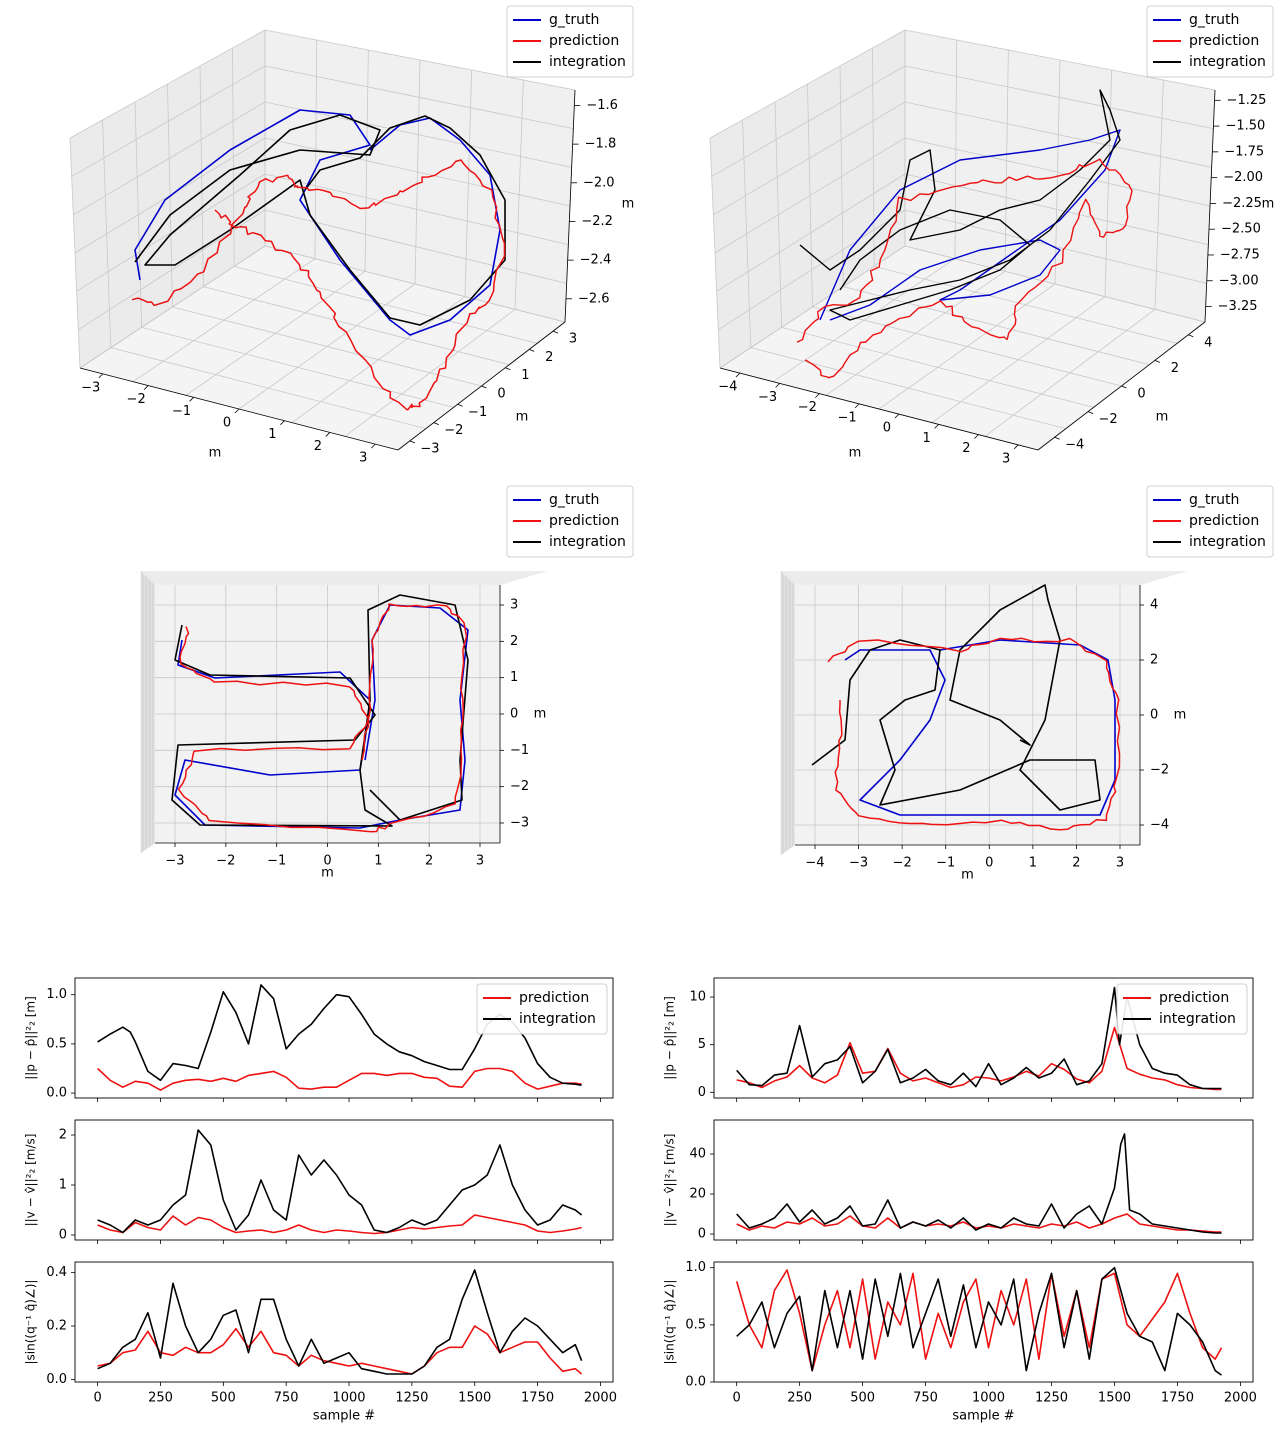  I want to click on pos-left-series-prediction, so click(339, 1079).